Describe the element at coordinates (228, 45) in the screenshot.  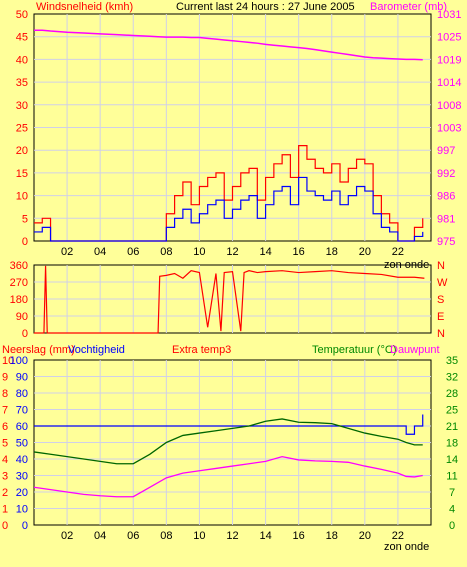
I see `barometer-line` at that location.